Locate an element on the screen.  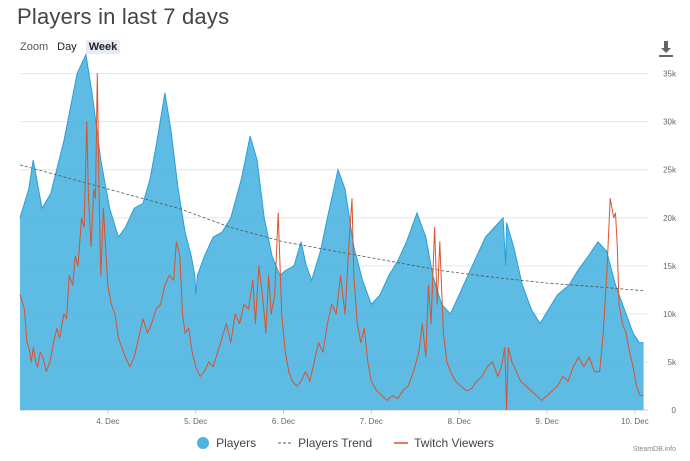
legend-players-trend: Players Trend is located at coordinates (325, 443).